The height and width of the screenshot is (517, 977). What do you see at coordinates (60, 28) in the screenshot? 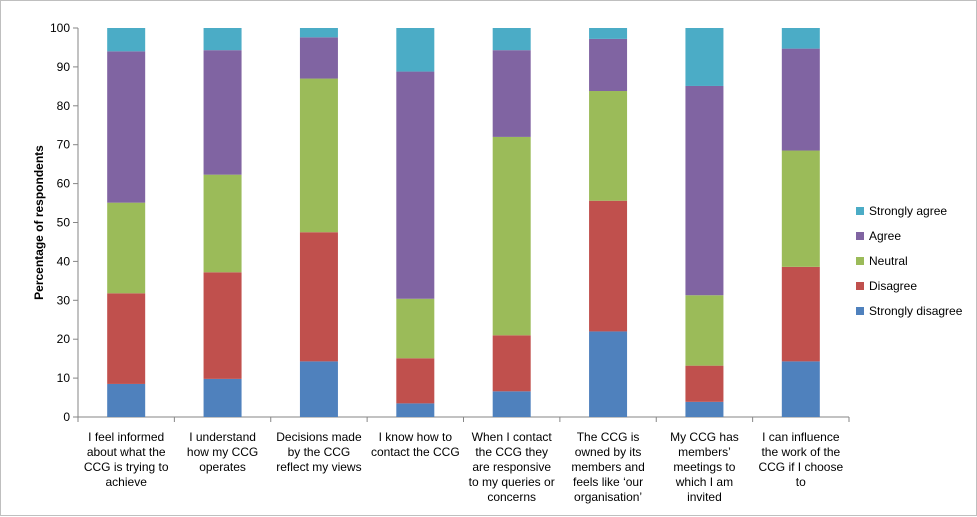
I see `y-tick-label: 100` at bounding box center [60, 28].